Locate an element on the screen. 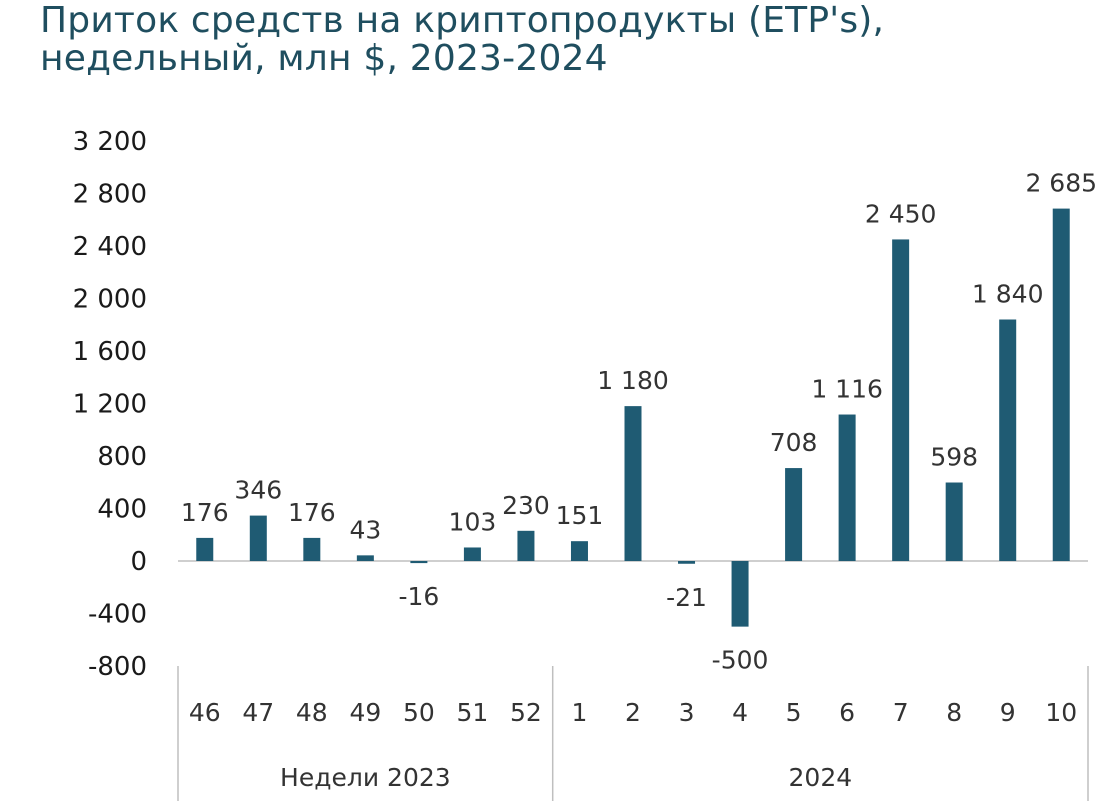 Image resolution: width=1100 pixels, height=801 pixels. x-tick-label: 52 is located at coordinates (526, 712).